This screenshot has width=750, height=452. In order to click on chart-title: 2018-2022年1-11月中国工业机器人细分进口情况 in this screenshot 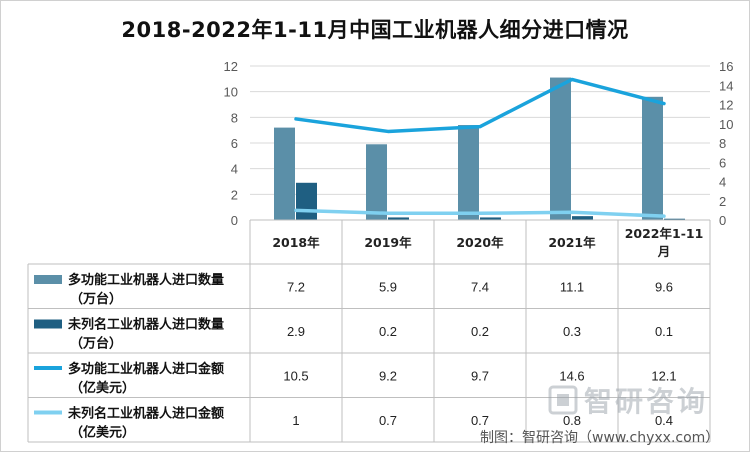, I will do `click(375, 30)`.